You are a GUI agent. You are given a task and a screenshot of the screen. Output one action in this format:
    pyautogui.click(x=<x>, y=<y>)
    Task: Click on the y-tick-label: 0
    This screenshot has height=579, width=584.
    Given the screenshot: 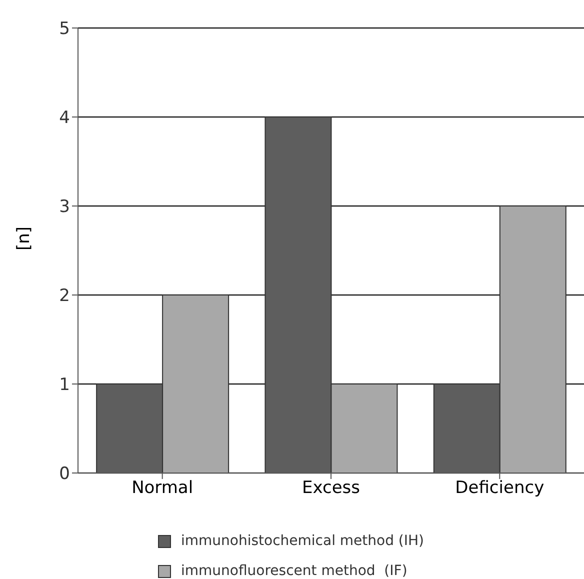 What is the action you would take?
    pyautogui.click(x=64, y=474)
    